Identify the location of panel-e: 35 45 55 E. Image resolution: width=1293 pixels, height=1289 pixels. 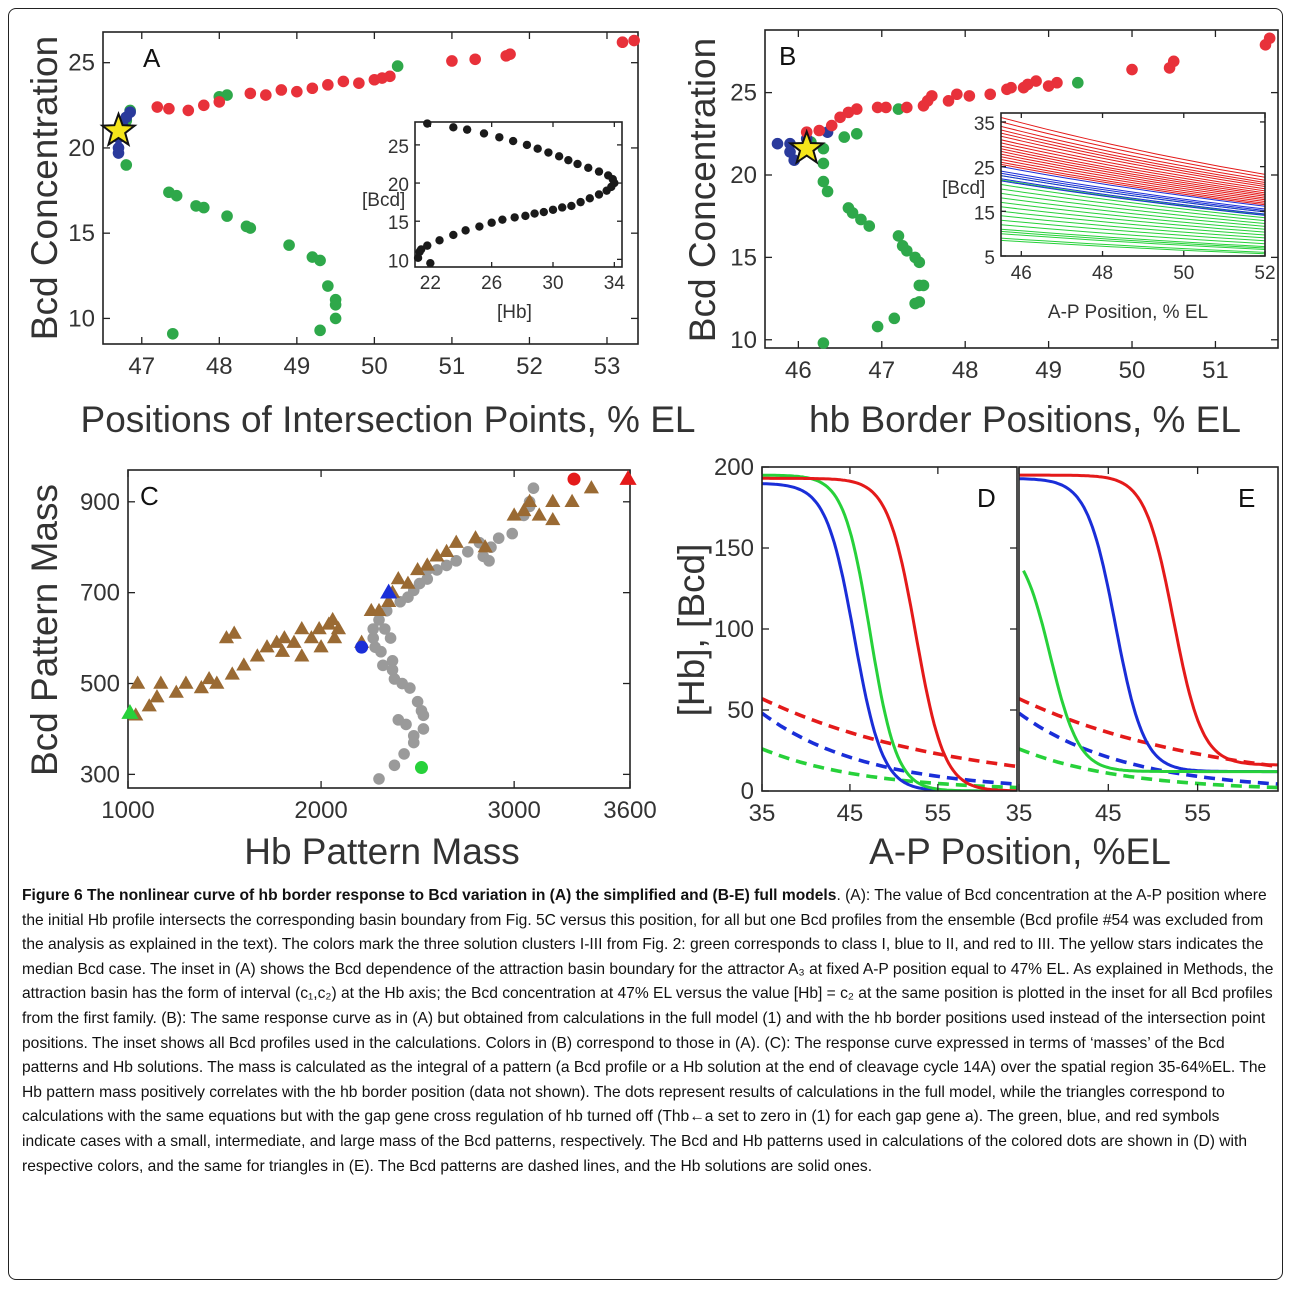
(1142, 646).